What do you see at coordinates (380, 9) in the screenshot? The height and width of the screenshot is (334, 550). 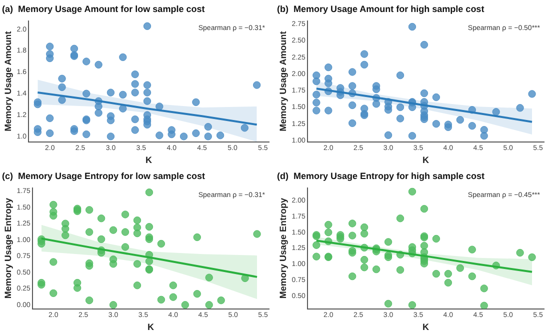 I see `chart-title: (b) Memory Usage Amount for high sample cost` at bounding box center [380, 9].